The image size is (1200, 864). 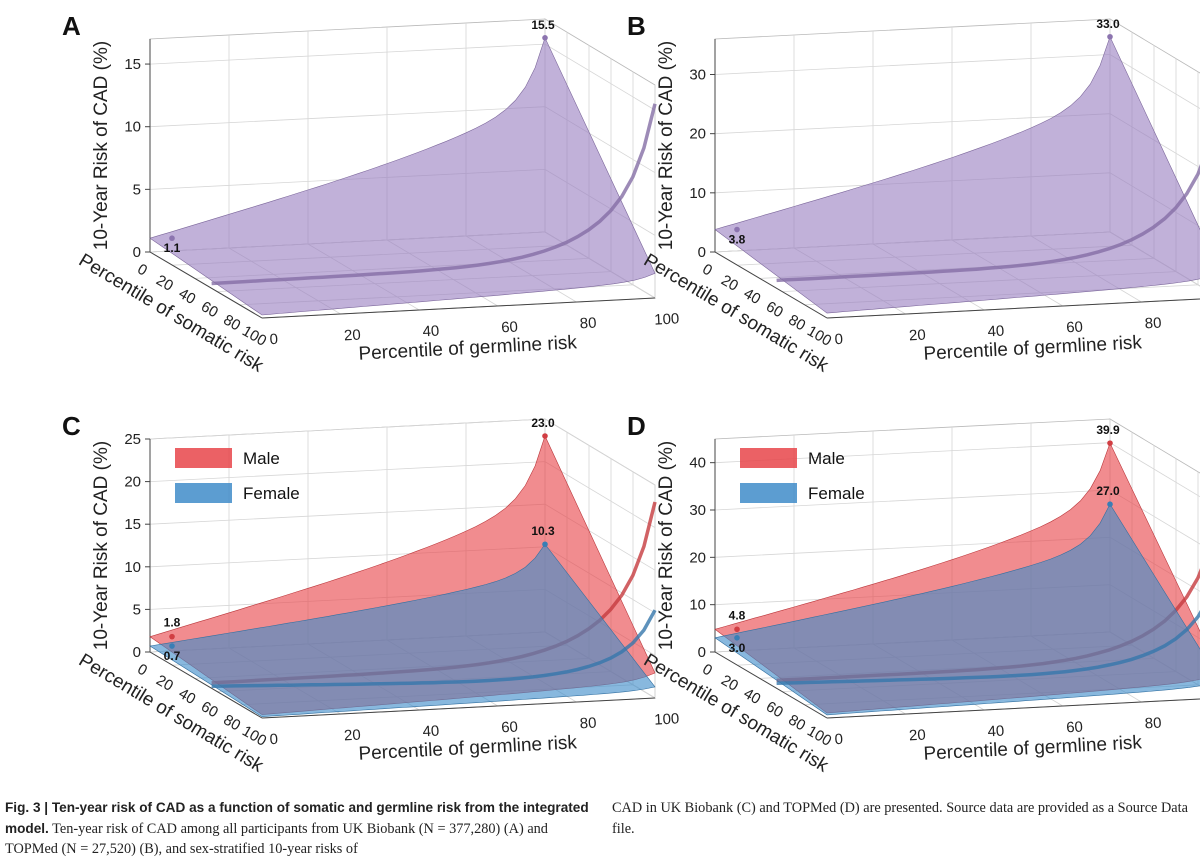 I want to click on min-value-label: 1.8, so click(x=172, y=623).